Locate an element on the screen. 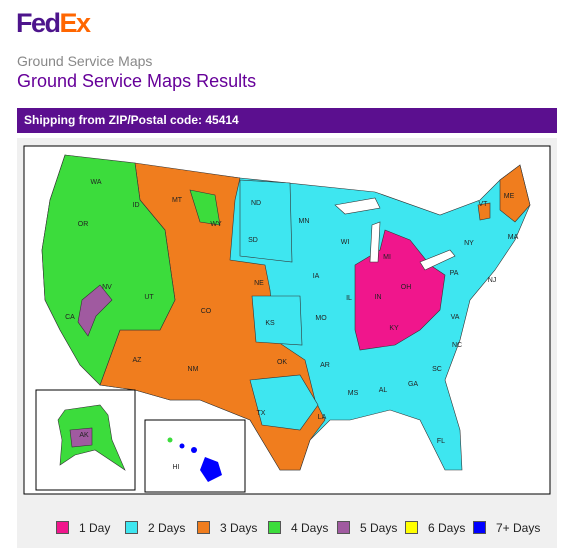  state-label: NE is located at coordinates (259, 283).